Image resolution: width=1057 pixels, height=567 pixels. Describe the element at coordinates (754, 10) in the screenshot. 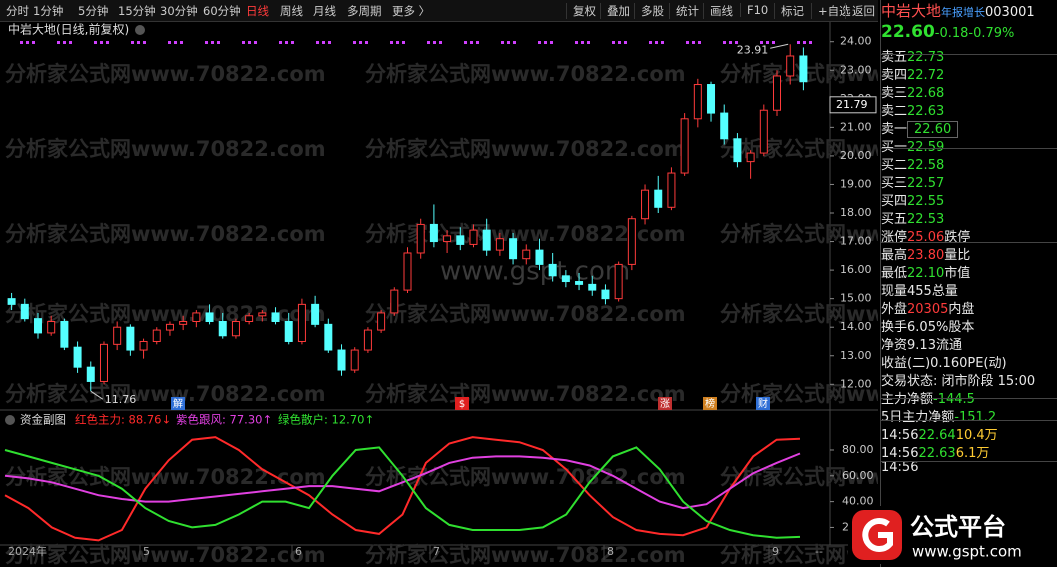

I see `tool-button: F10` at that location.